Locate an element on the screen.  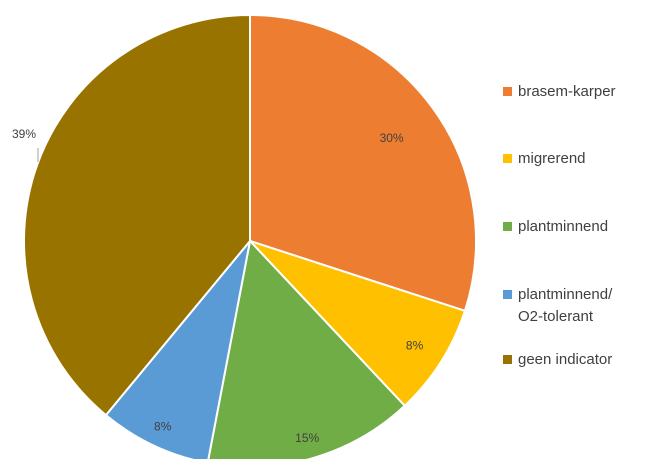
legend-label-4: plantminnend/O2-tolerant is located at coordinates (565, 305).